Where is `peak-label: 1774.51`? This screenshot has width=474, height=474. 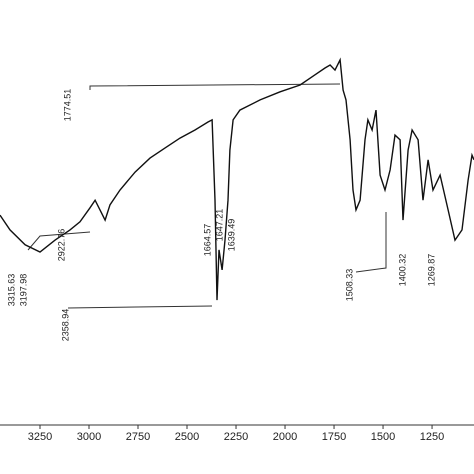 peak-label: 1774.51 is located at coordinates (67, 105).